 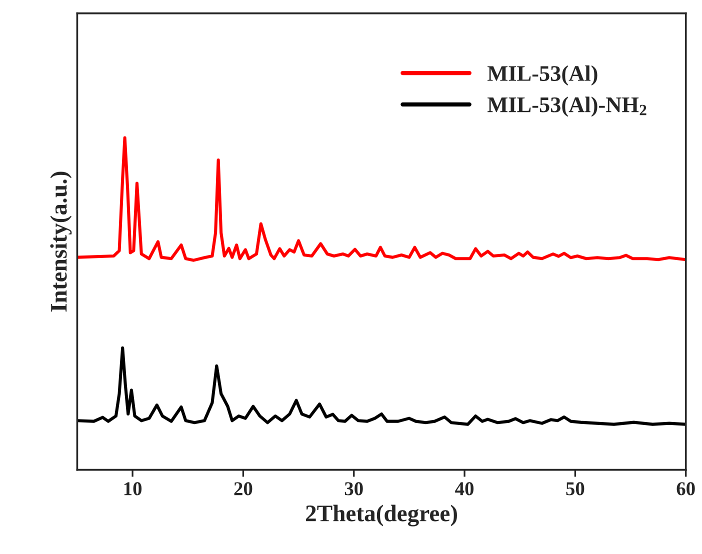 What do you see at coordinates (381, 515) in the screenshot?
I see `x-axis-title: 2Theta(degree)` at bounding box center [381, 515].